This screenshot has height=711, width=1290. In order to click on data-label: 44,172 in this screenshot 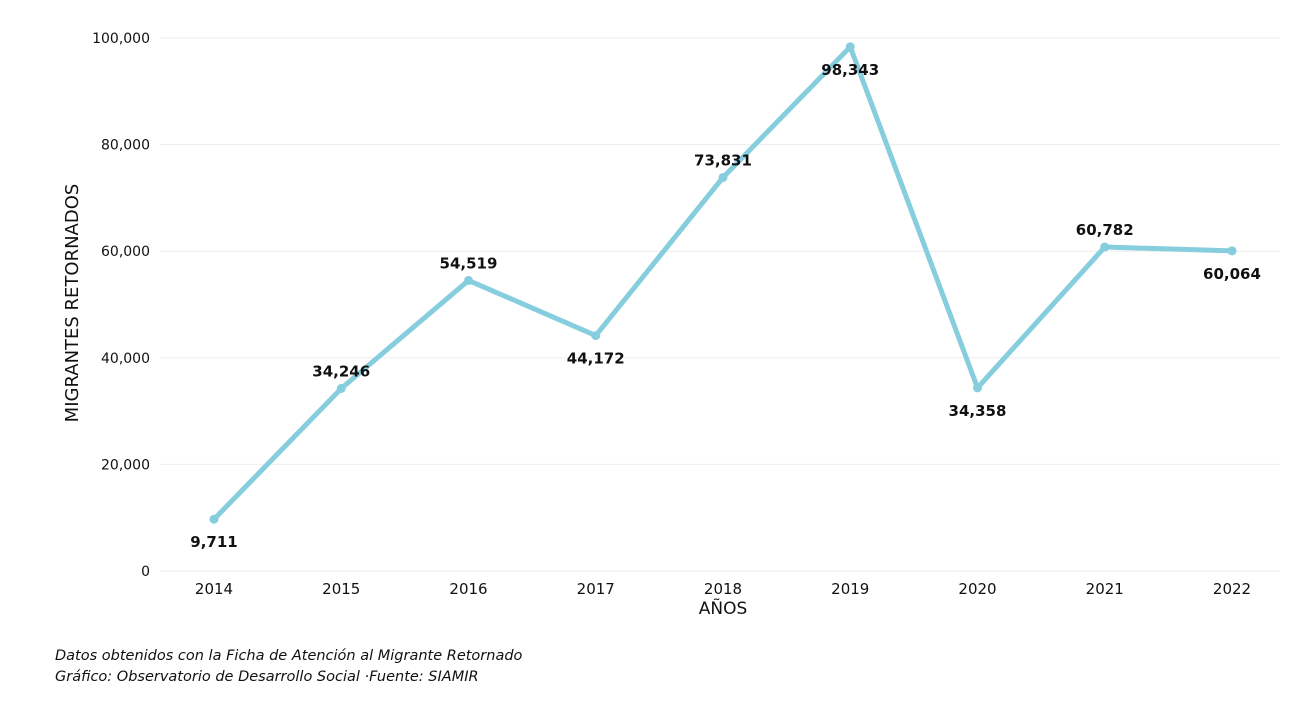, I will do `click(596, 359)`.